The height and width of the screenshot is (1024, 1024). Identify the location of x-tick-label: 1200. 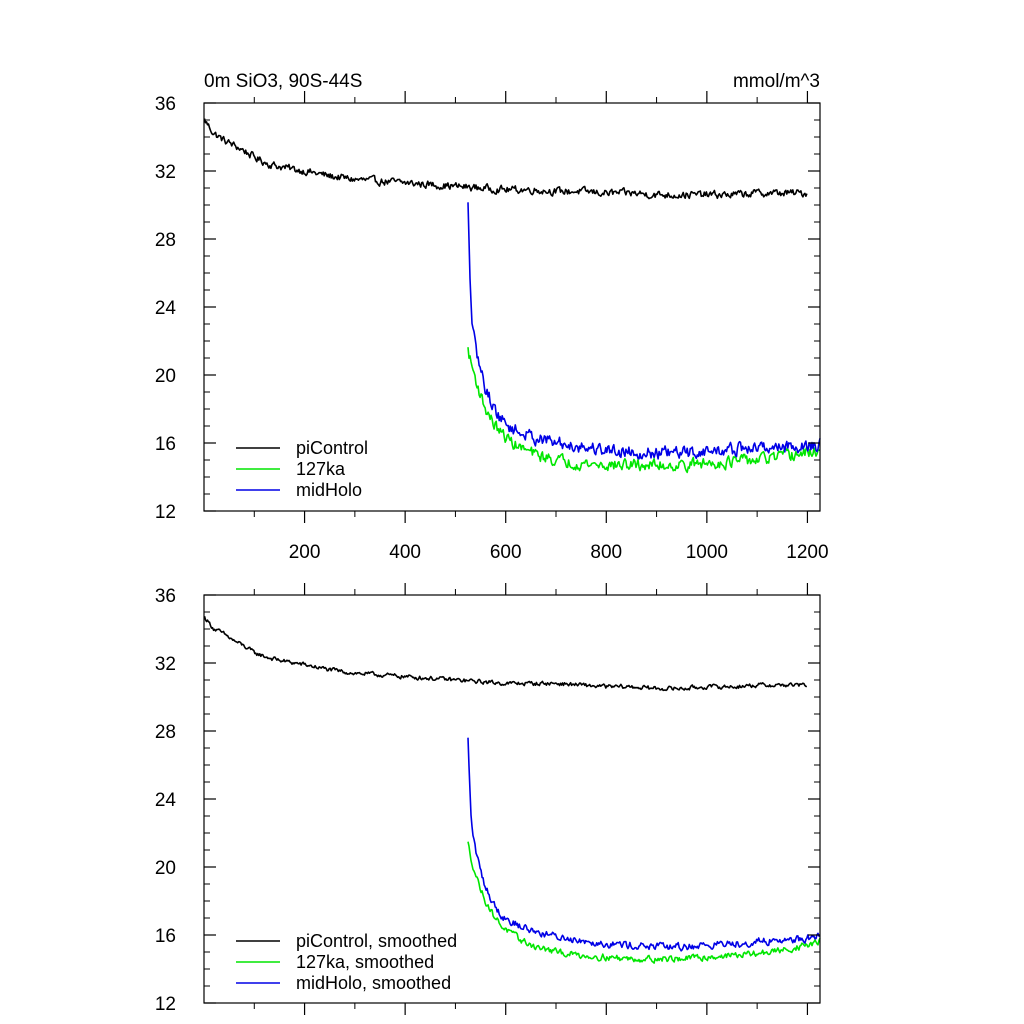
(807, 552).